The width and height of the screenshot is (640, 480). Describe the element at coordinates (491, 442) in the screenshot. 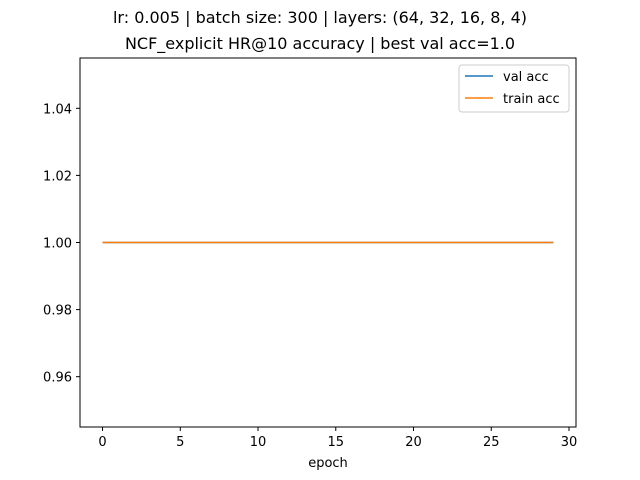

I see `x-tick-label: 25` at that location.